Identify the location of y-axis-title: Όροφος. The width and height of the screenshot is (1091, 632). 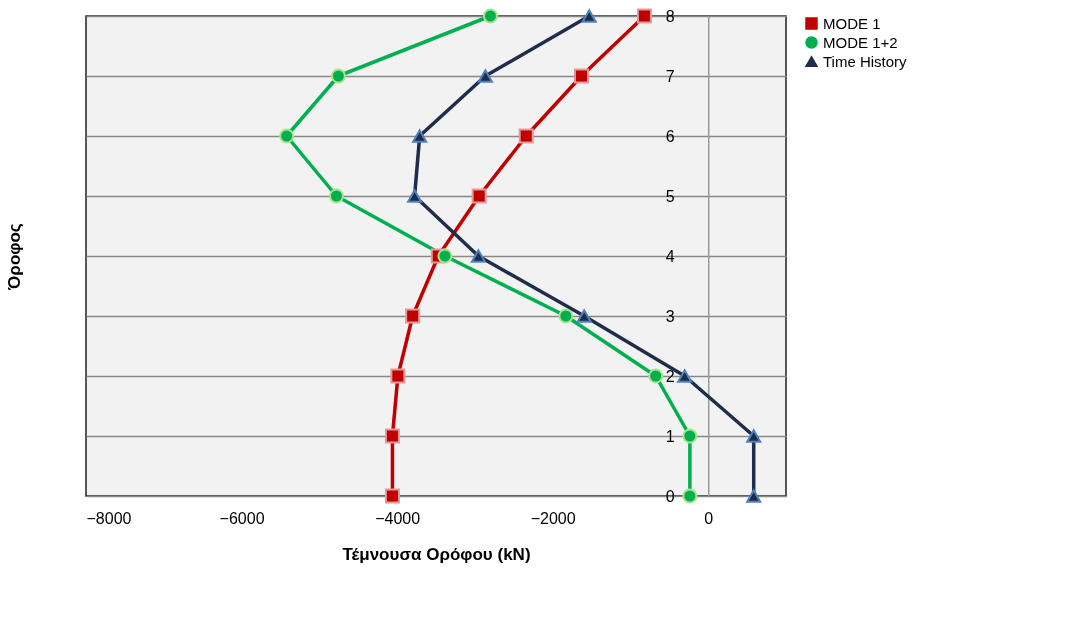
(14, 257).